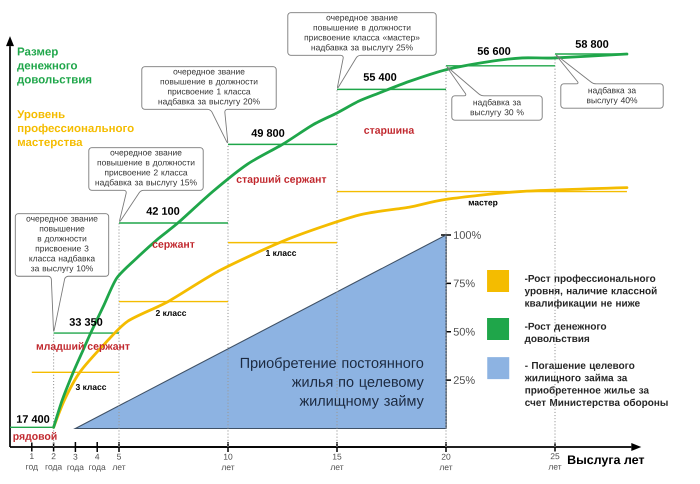  What do you see at coordinates (590, 291) in the screenshot?
I see `legend-label: -Рост профессионального уровня, наличие классной квалификации не ниже` at bounding box center [590, 291].